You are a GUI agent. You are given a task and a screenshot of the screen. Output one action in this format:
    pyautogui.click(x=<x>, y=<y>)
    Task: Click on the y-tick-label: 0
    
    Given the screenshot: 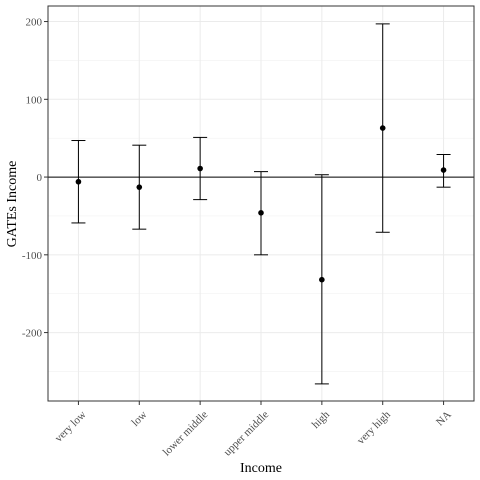 What is the action you would take?
    pyautogui.click(x=40, y=178)
    